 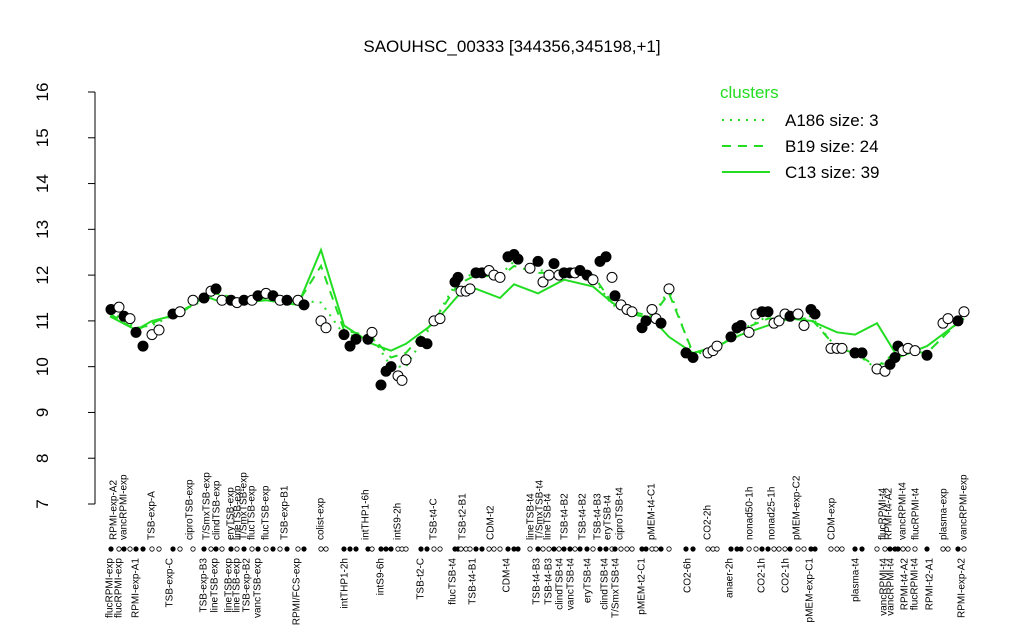 I want to click on y-tick-label: 10, so click(x=42, y=366).